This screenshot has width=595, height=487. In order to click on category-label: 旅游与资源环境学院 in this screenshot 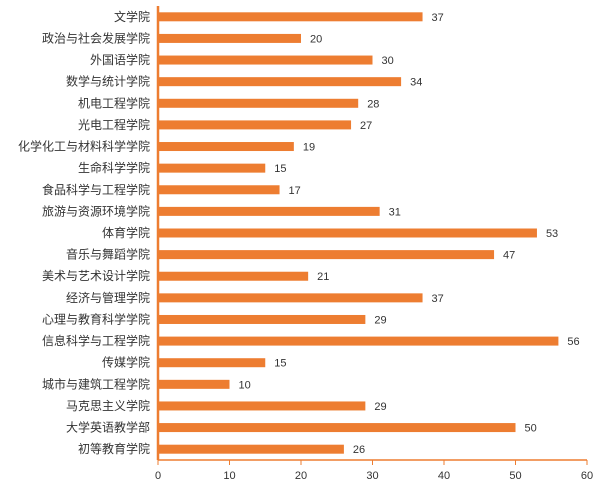, I will do `click(96, 210)`.